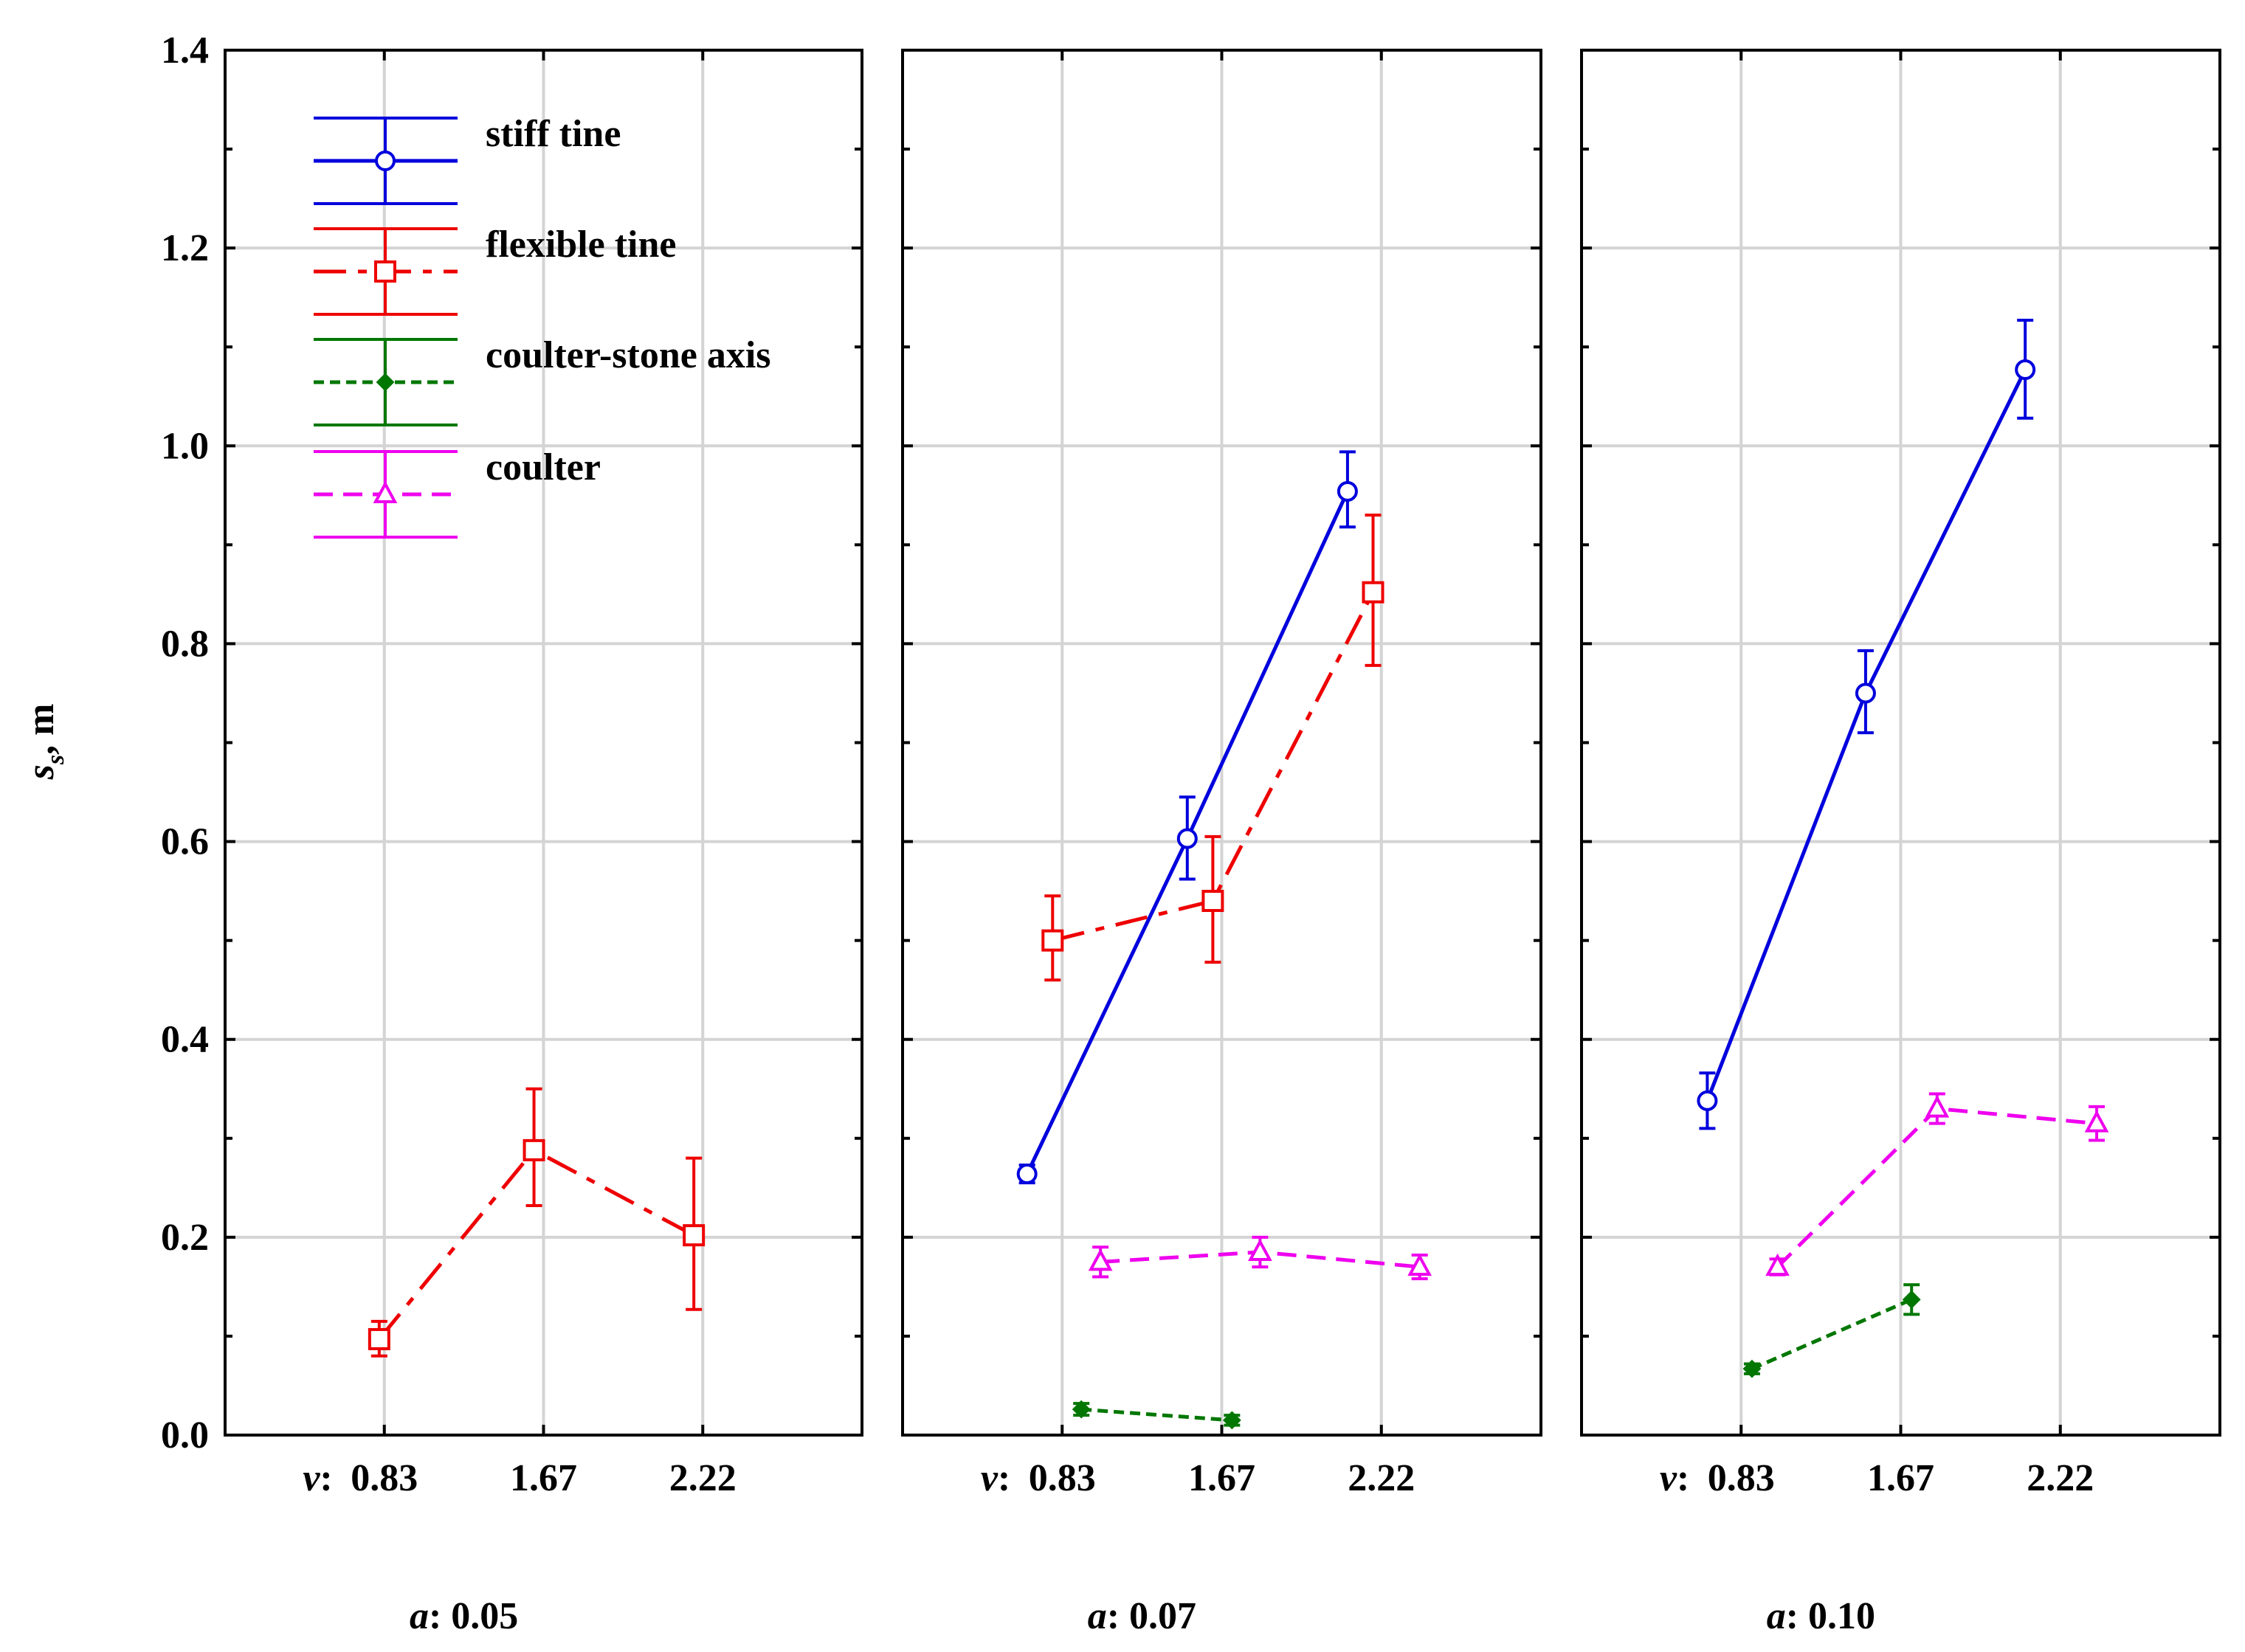  What do you see at coordinates (581, 245) in the screenshot?
I see `legend-label: flexible tine` at bounding box center [581, 245].